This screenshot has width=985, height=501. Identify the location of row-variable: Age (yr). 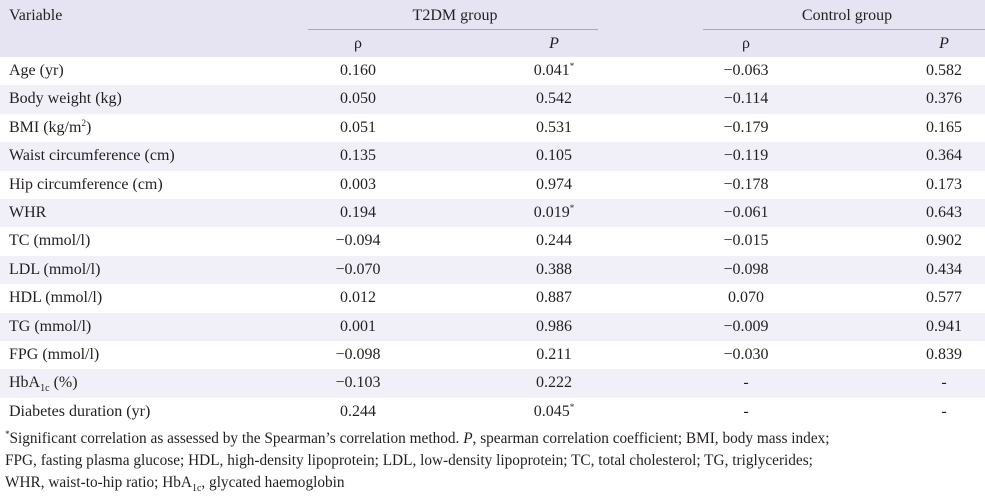
(36, 70).